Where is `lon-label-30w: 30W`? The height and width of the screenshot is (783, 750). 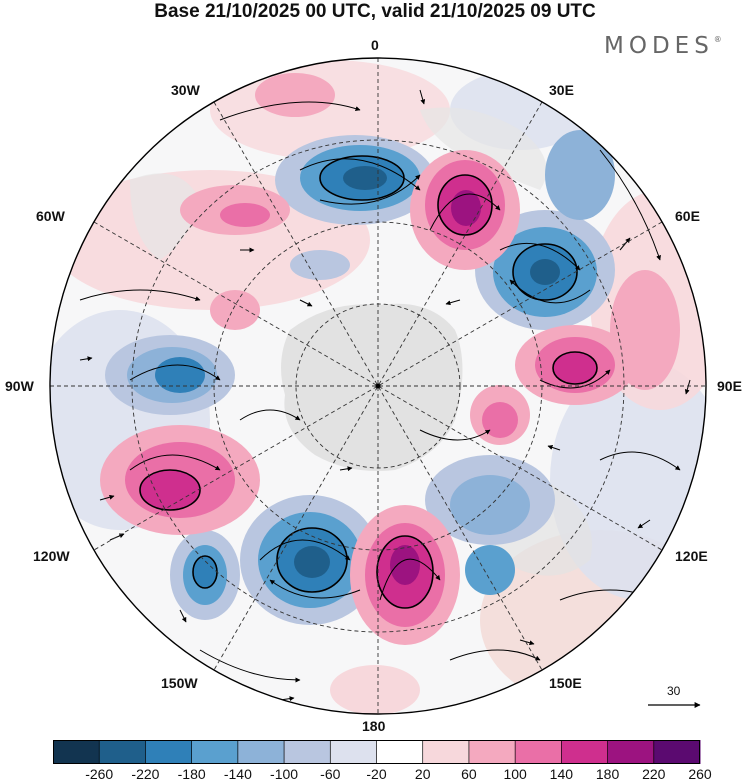
lon-label-30w: 30W is located at coordinates (185, 90).